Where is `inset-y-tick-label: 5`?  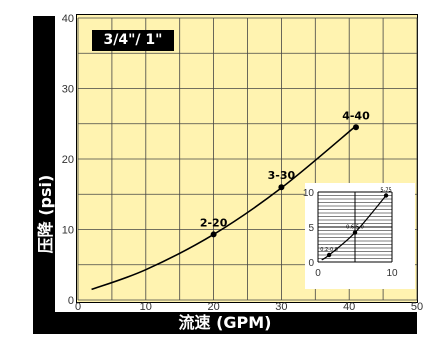 inset-y-tick-label: 5 is located at coordinates (311, 228).